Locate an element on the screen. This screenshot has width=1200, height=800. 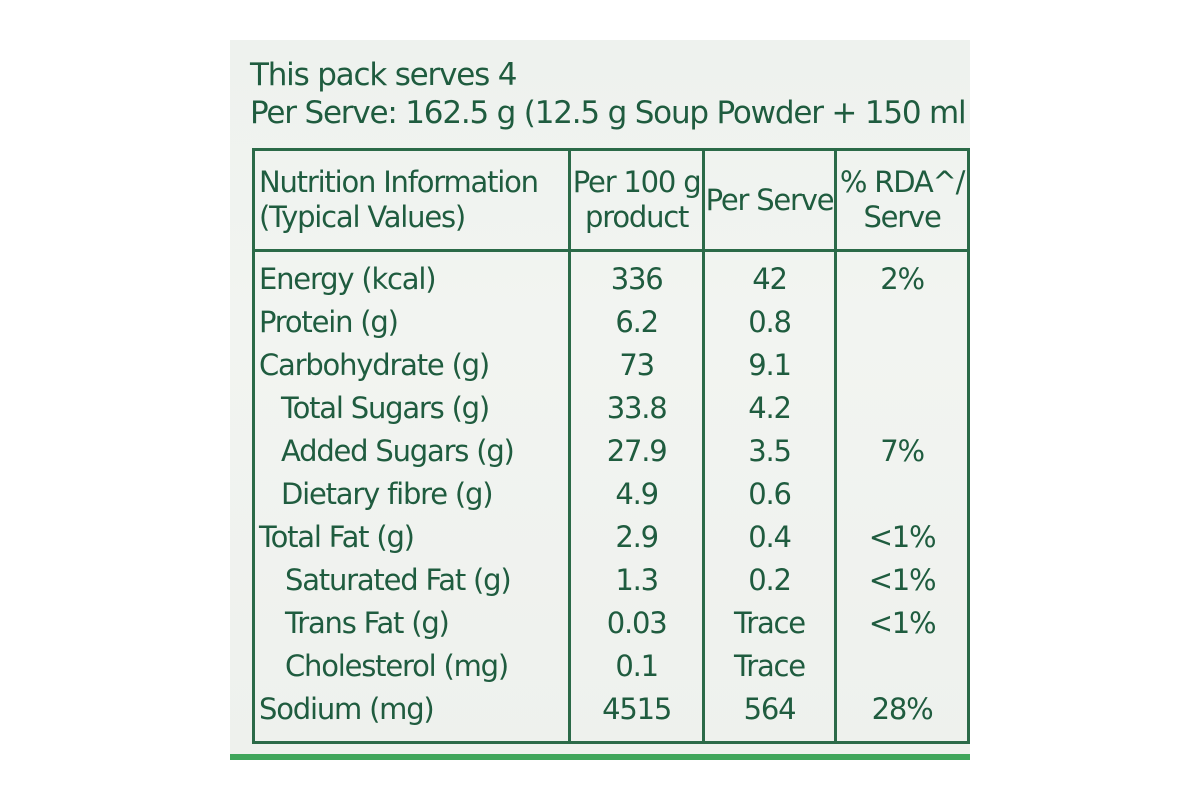
per100-value: 33.8 is located at coordinates (636, 408).